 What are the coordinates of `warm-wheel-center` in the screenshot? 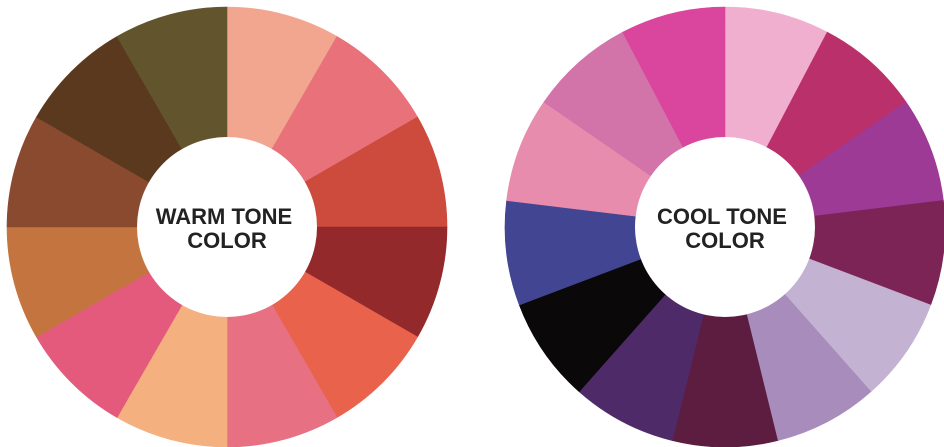 It's located at (227, 227).